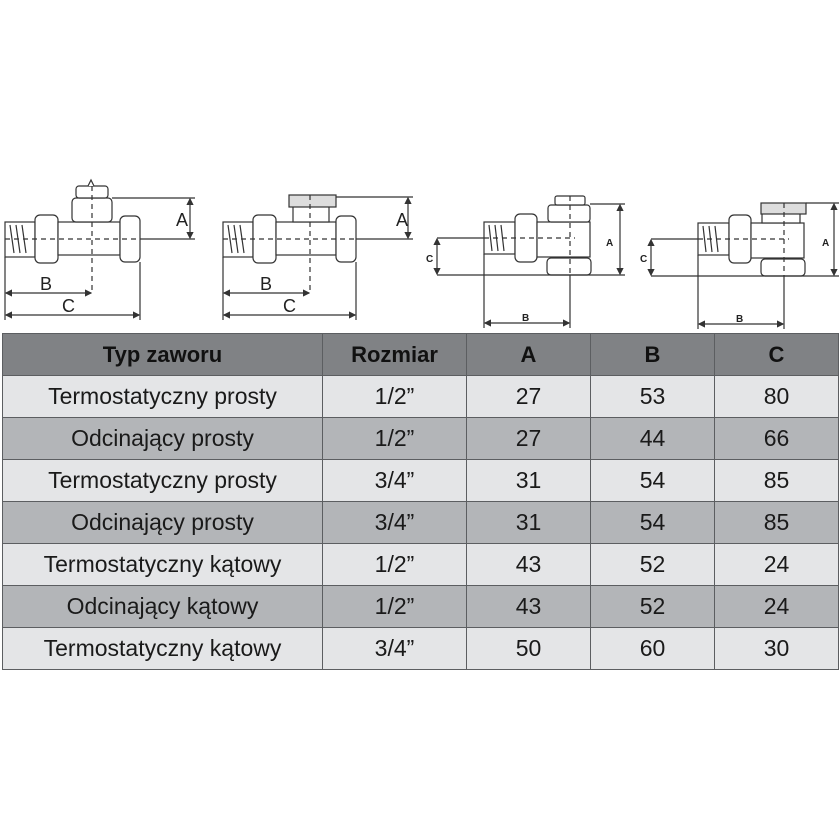 This screenshot has width=840, height=840. I want to click on table-row: Termostatyczny prosty 1/2” 27 53 80, so click(420, 396).